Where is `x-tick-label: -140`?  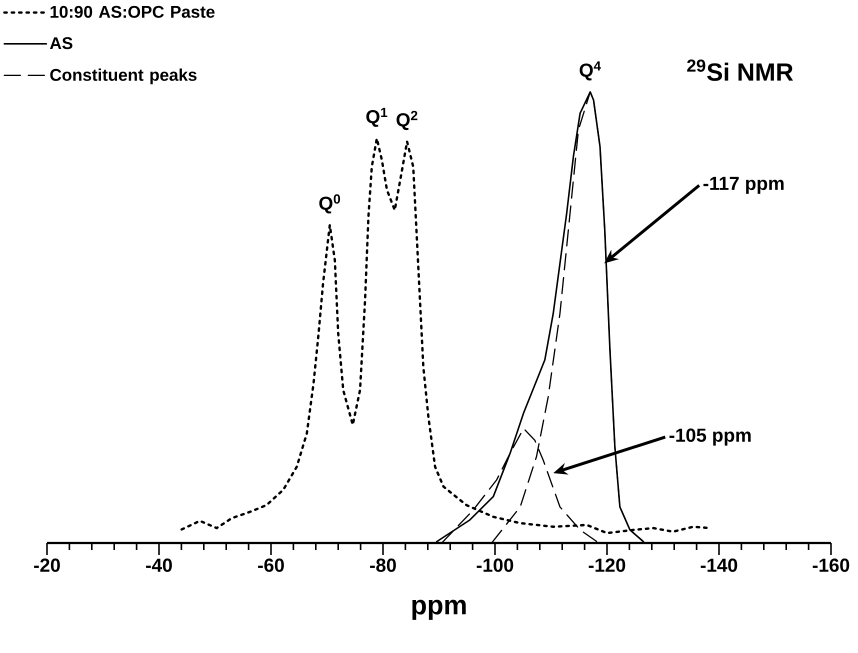
x-tick-label: -140 is located at coordinates (719, 565).